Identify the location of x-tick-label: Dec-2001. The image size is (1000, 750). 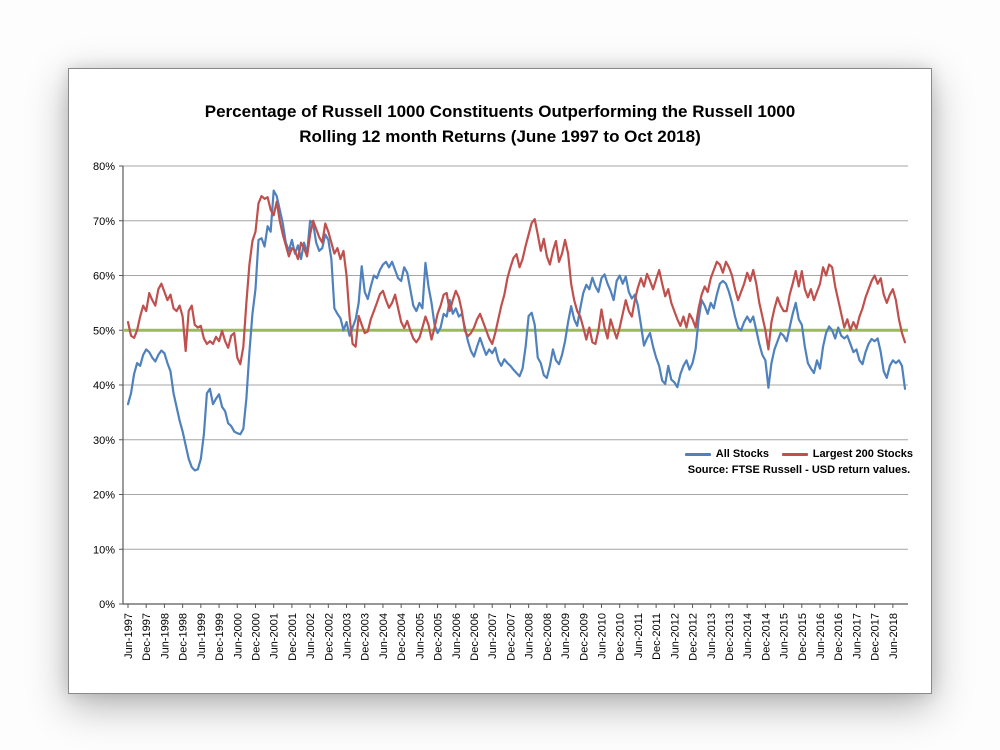
(293, 637).